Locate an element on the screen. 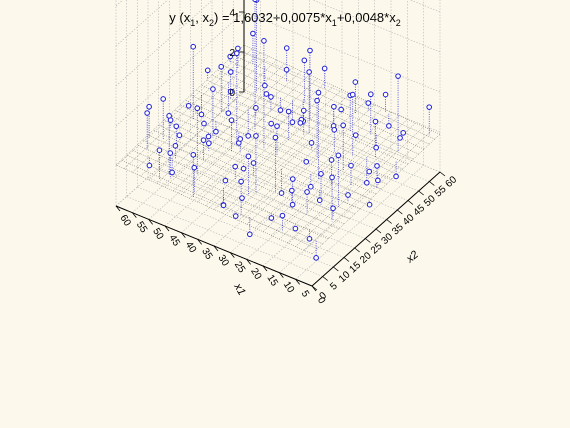 This screenshot has width=570, height=428. x1-tick-label: 55 is located at coordinates (141, 228).